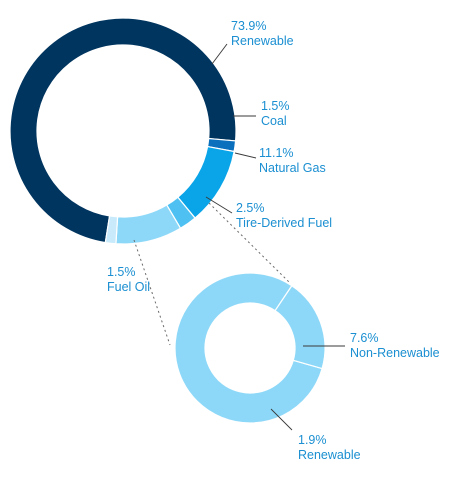  What do you see at coordinates (250, 363) in the screenshot?
I see `center-label-line2: Electricity` at bounding box center [250, 363].